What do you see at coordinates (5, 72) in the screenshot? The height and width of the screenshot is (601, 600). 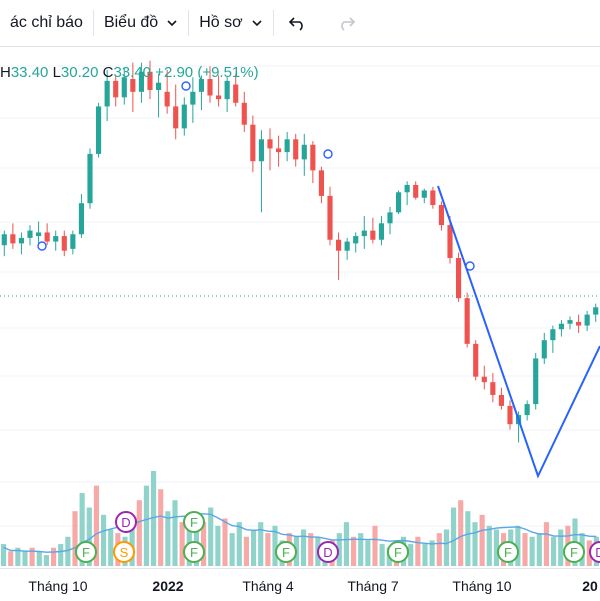 I see `high-label: H` at bounding box center [5, 72].